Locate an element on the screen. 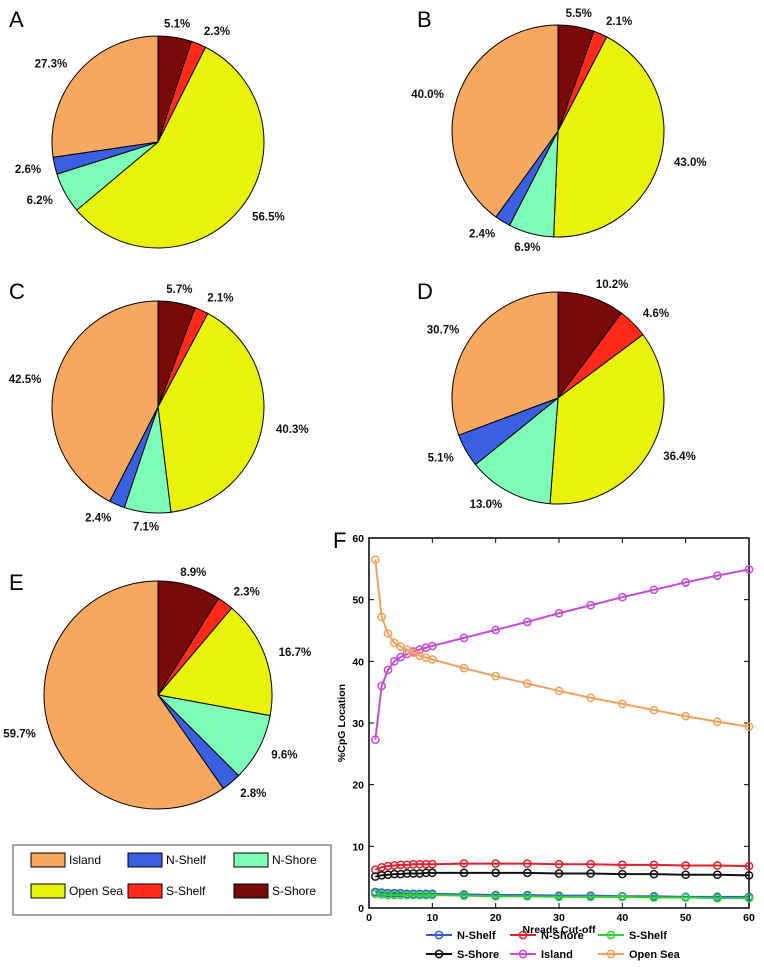  line-legend-label-s-shelf: S-Shelf is located at coordinates (648, 936).